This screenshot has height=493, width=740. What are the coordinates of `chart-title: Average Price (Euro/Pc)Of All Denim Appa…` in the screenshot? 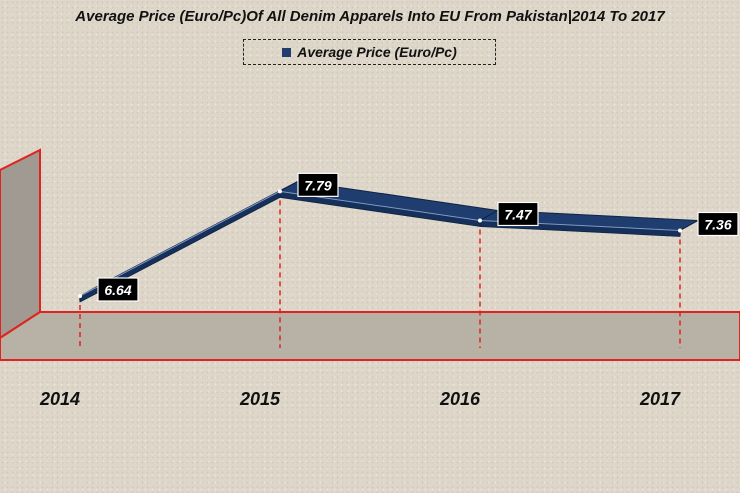 It's located at (370, 16).